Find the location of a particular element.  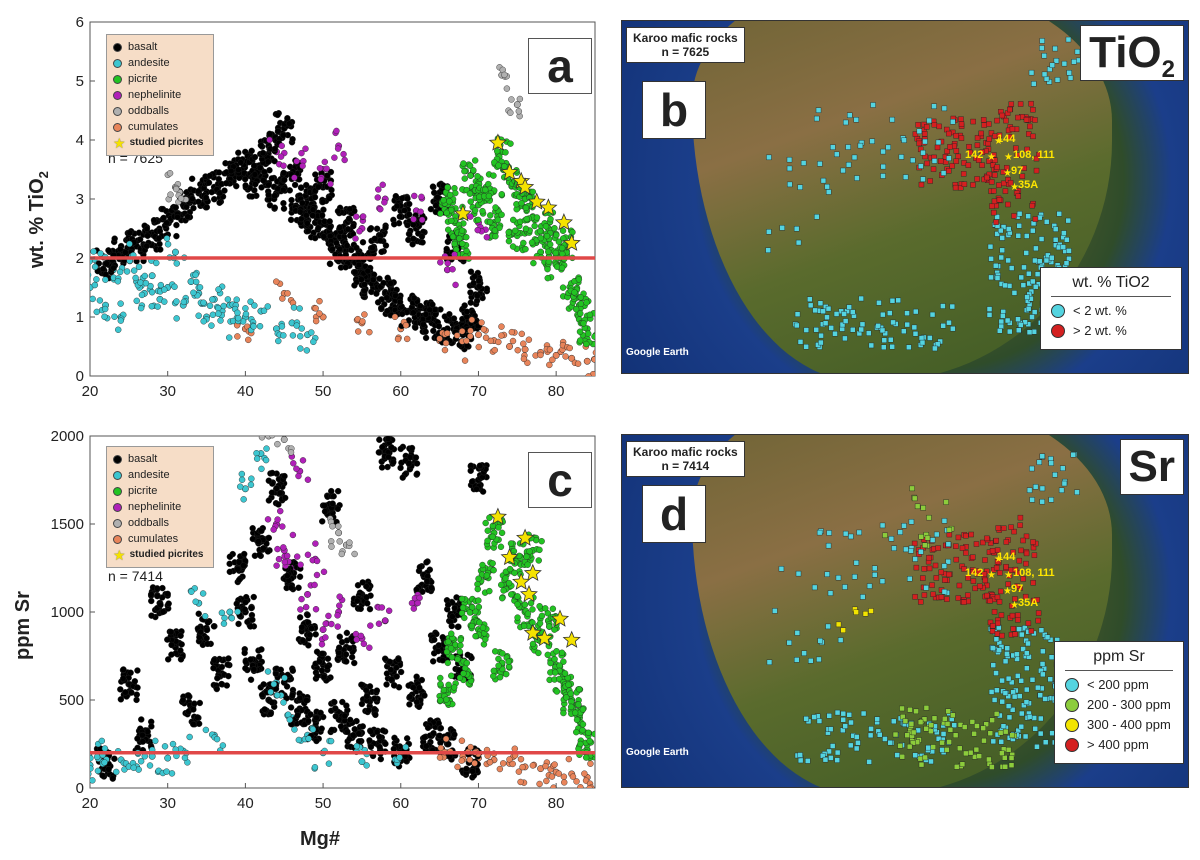

map-legend-label: < 2 wt. % is located at coordinates (1100, 310).